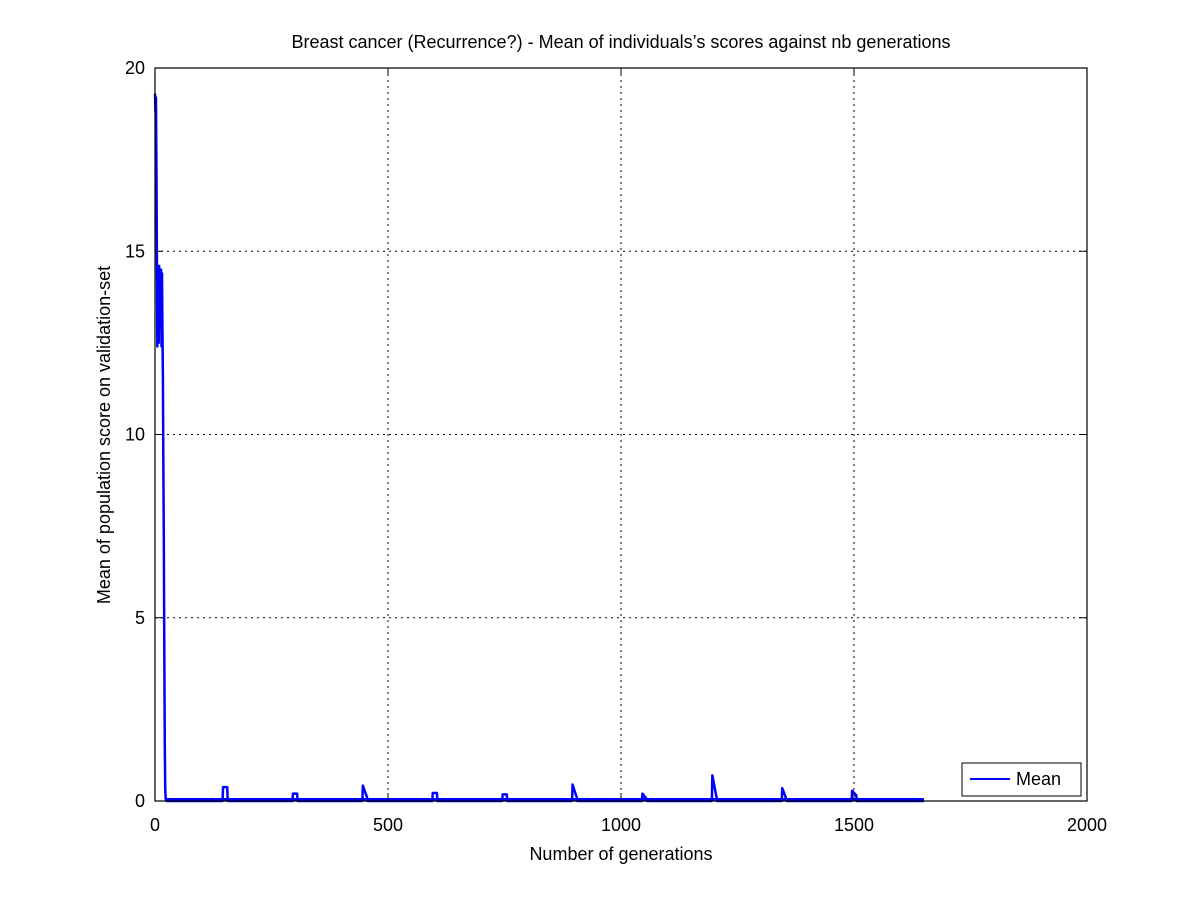  What do you see at coordinates (1087, 825) in the screenshot?
I see `x-tick-label: 2000` at bounding box center [1087, 825].